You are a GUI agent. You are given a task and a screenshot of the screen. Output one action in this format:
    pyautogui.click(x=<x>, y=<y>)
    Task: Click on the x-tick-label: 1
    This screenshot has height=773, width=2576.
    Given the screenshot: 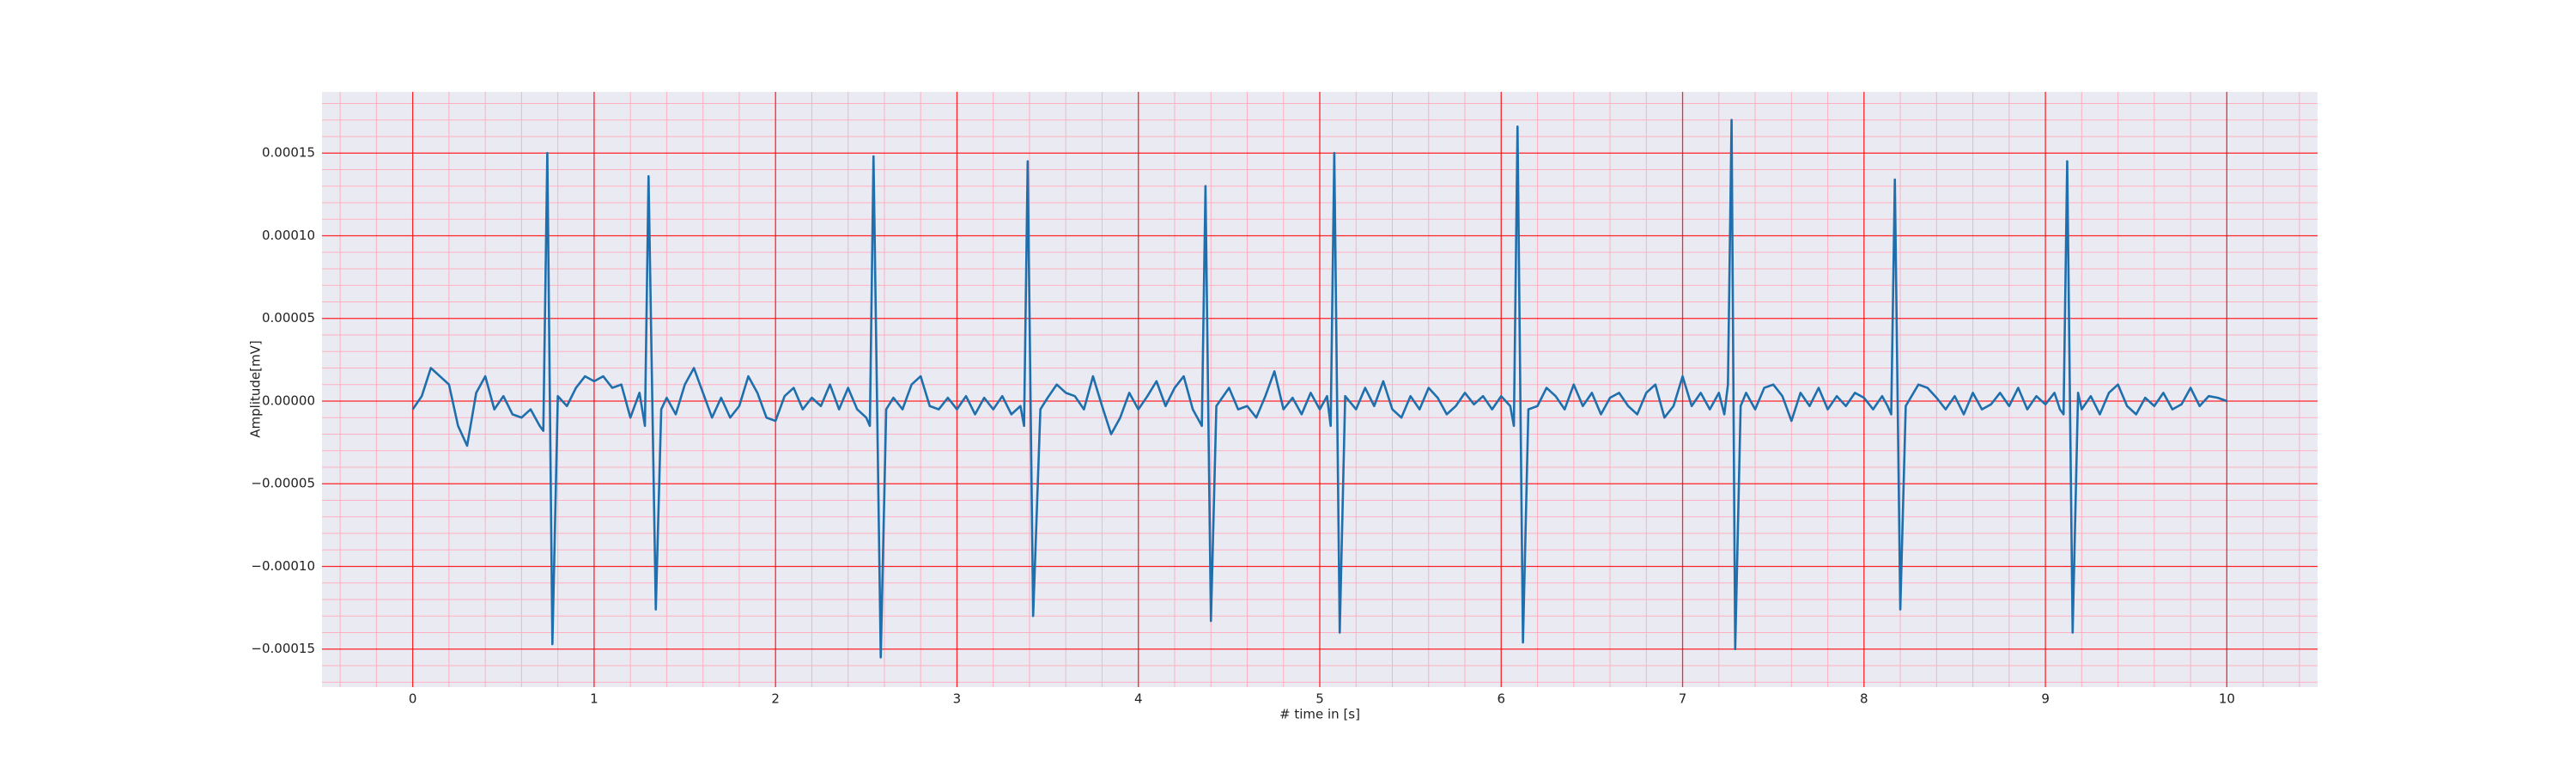 What is the action you would take?
    pyautogui.click(x=594, y=699)
    